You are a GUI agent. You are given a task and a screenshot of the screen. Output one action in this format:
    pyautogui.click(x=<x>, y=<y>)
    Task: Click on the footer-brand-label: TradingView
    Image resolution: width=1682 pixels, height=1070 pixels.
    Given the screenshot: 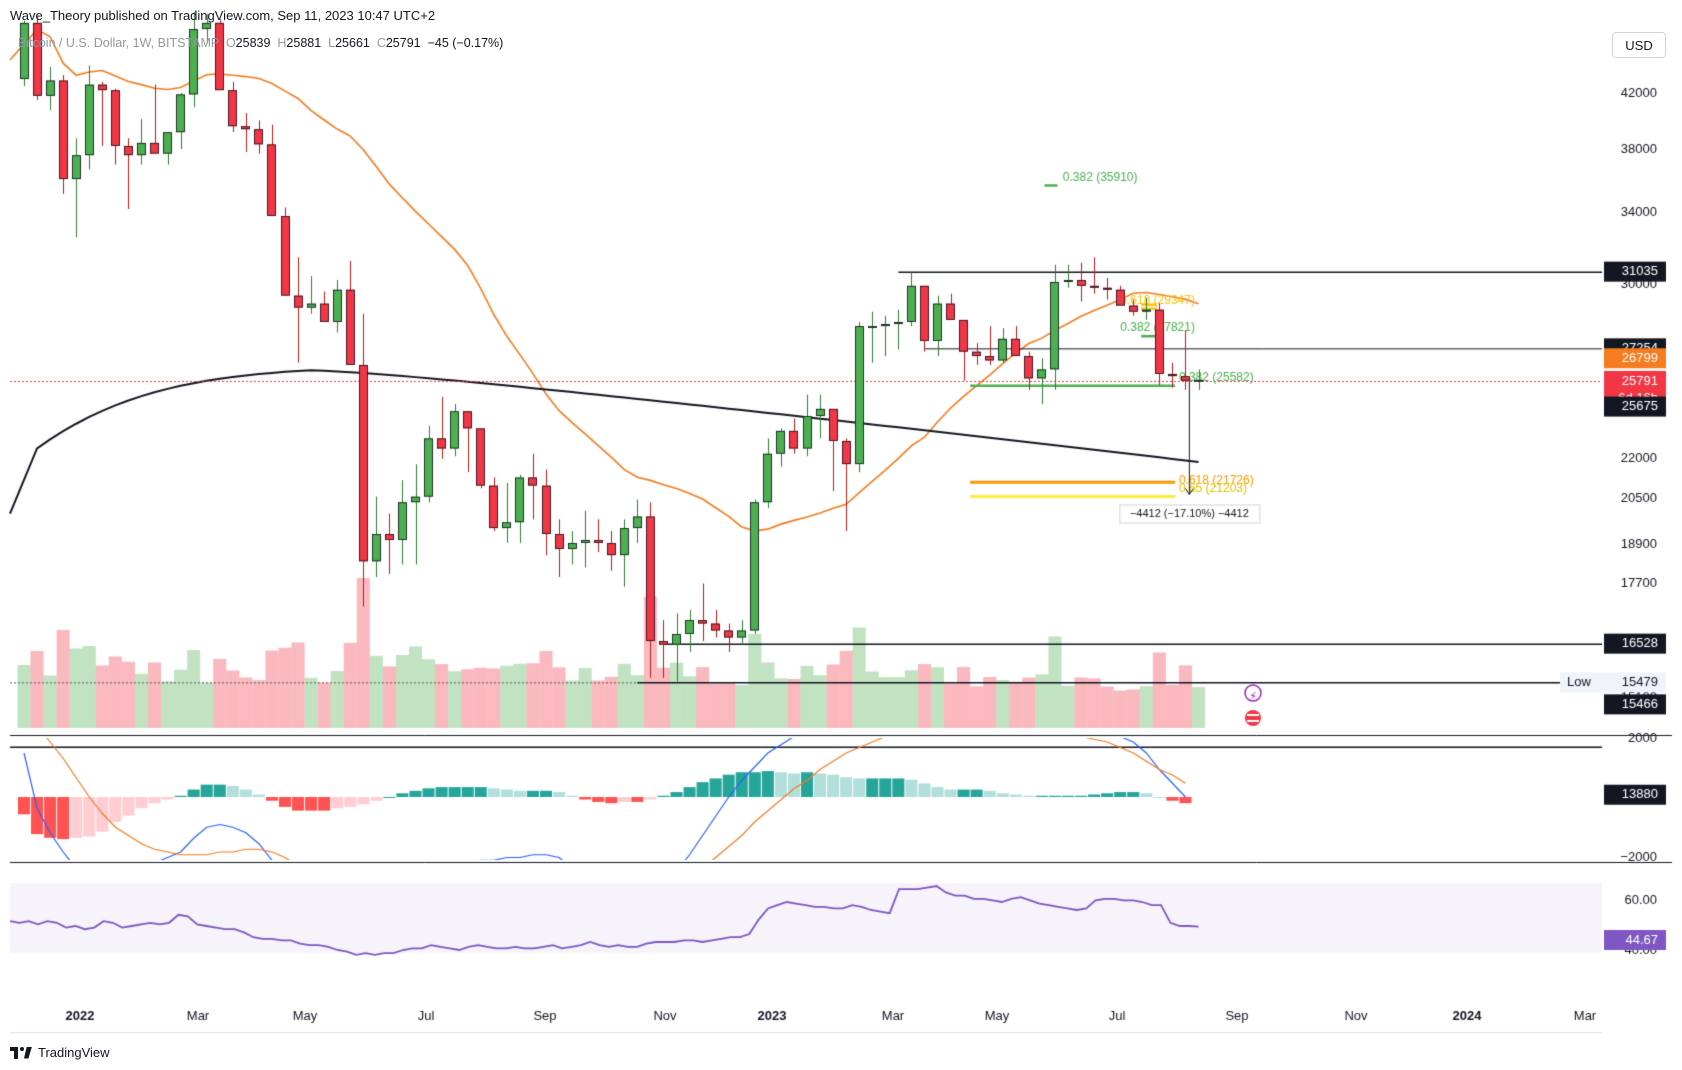 What is the action you would take?
    pyautogui.click(x=74, y=1052)
    